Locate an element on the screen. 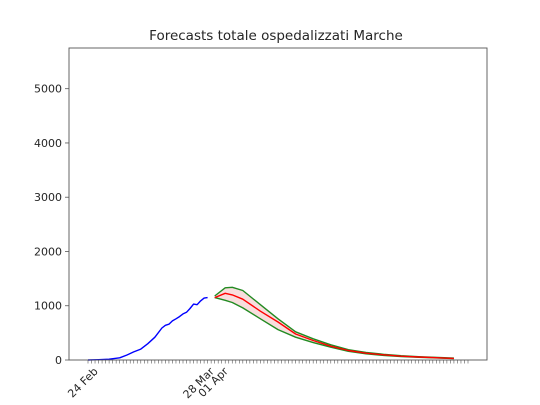 The width and height of the screenshot is (540, 405). series-layer is located at coordinates (270, 323).